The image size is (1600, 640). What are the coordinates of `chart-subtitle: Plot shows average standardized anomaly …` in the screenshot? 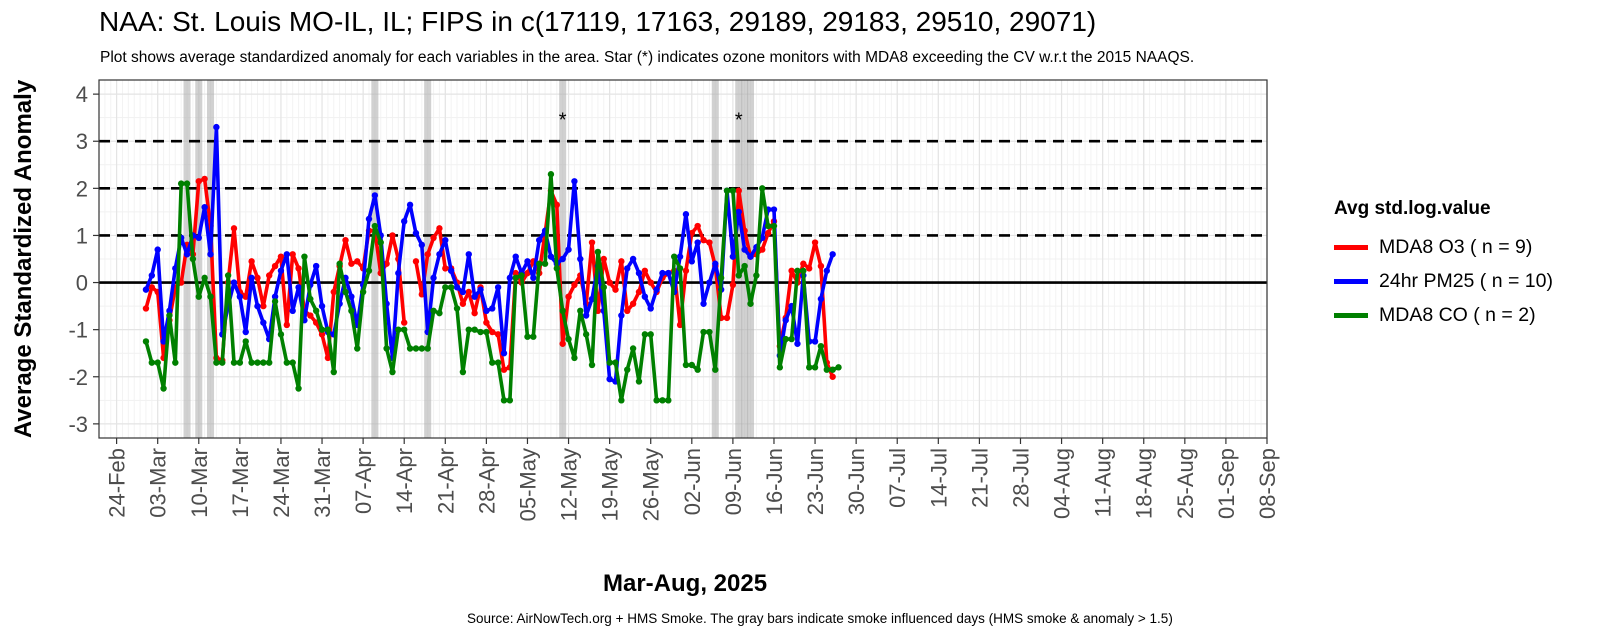 It's located at (647, 57).